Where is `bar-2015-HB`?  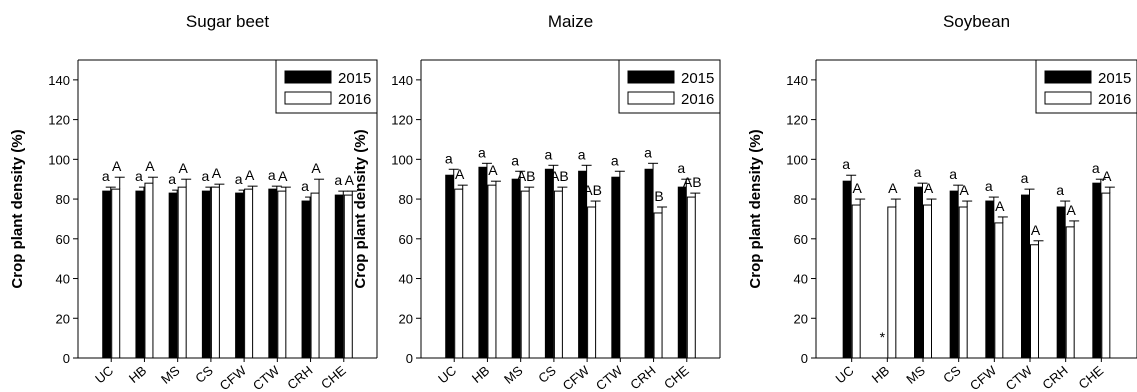
bar-2015-HB is located at coordinates (483, 262).